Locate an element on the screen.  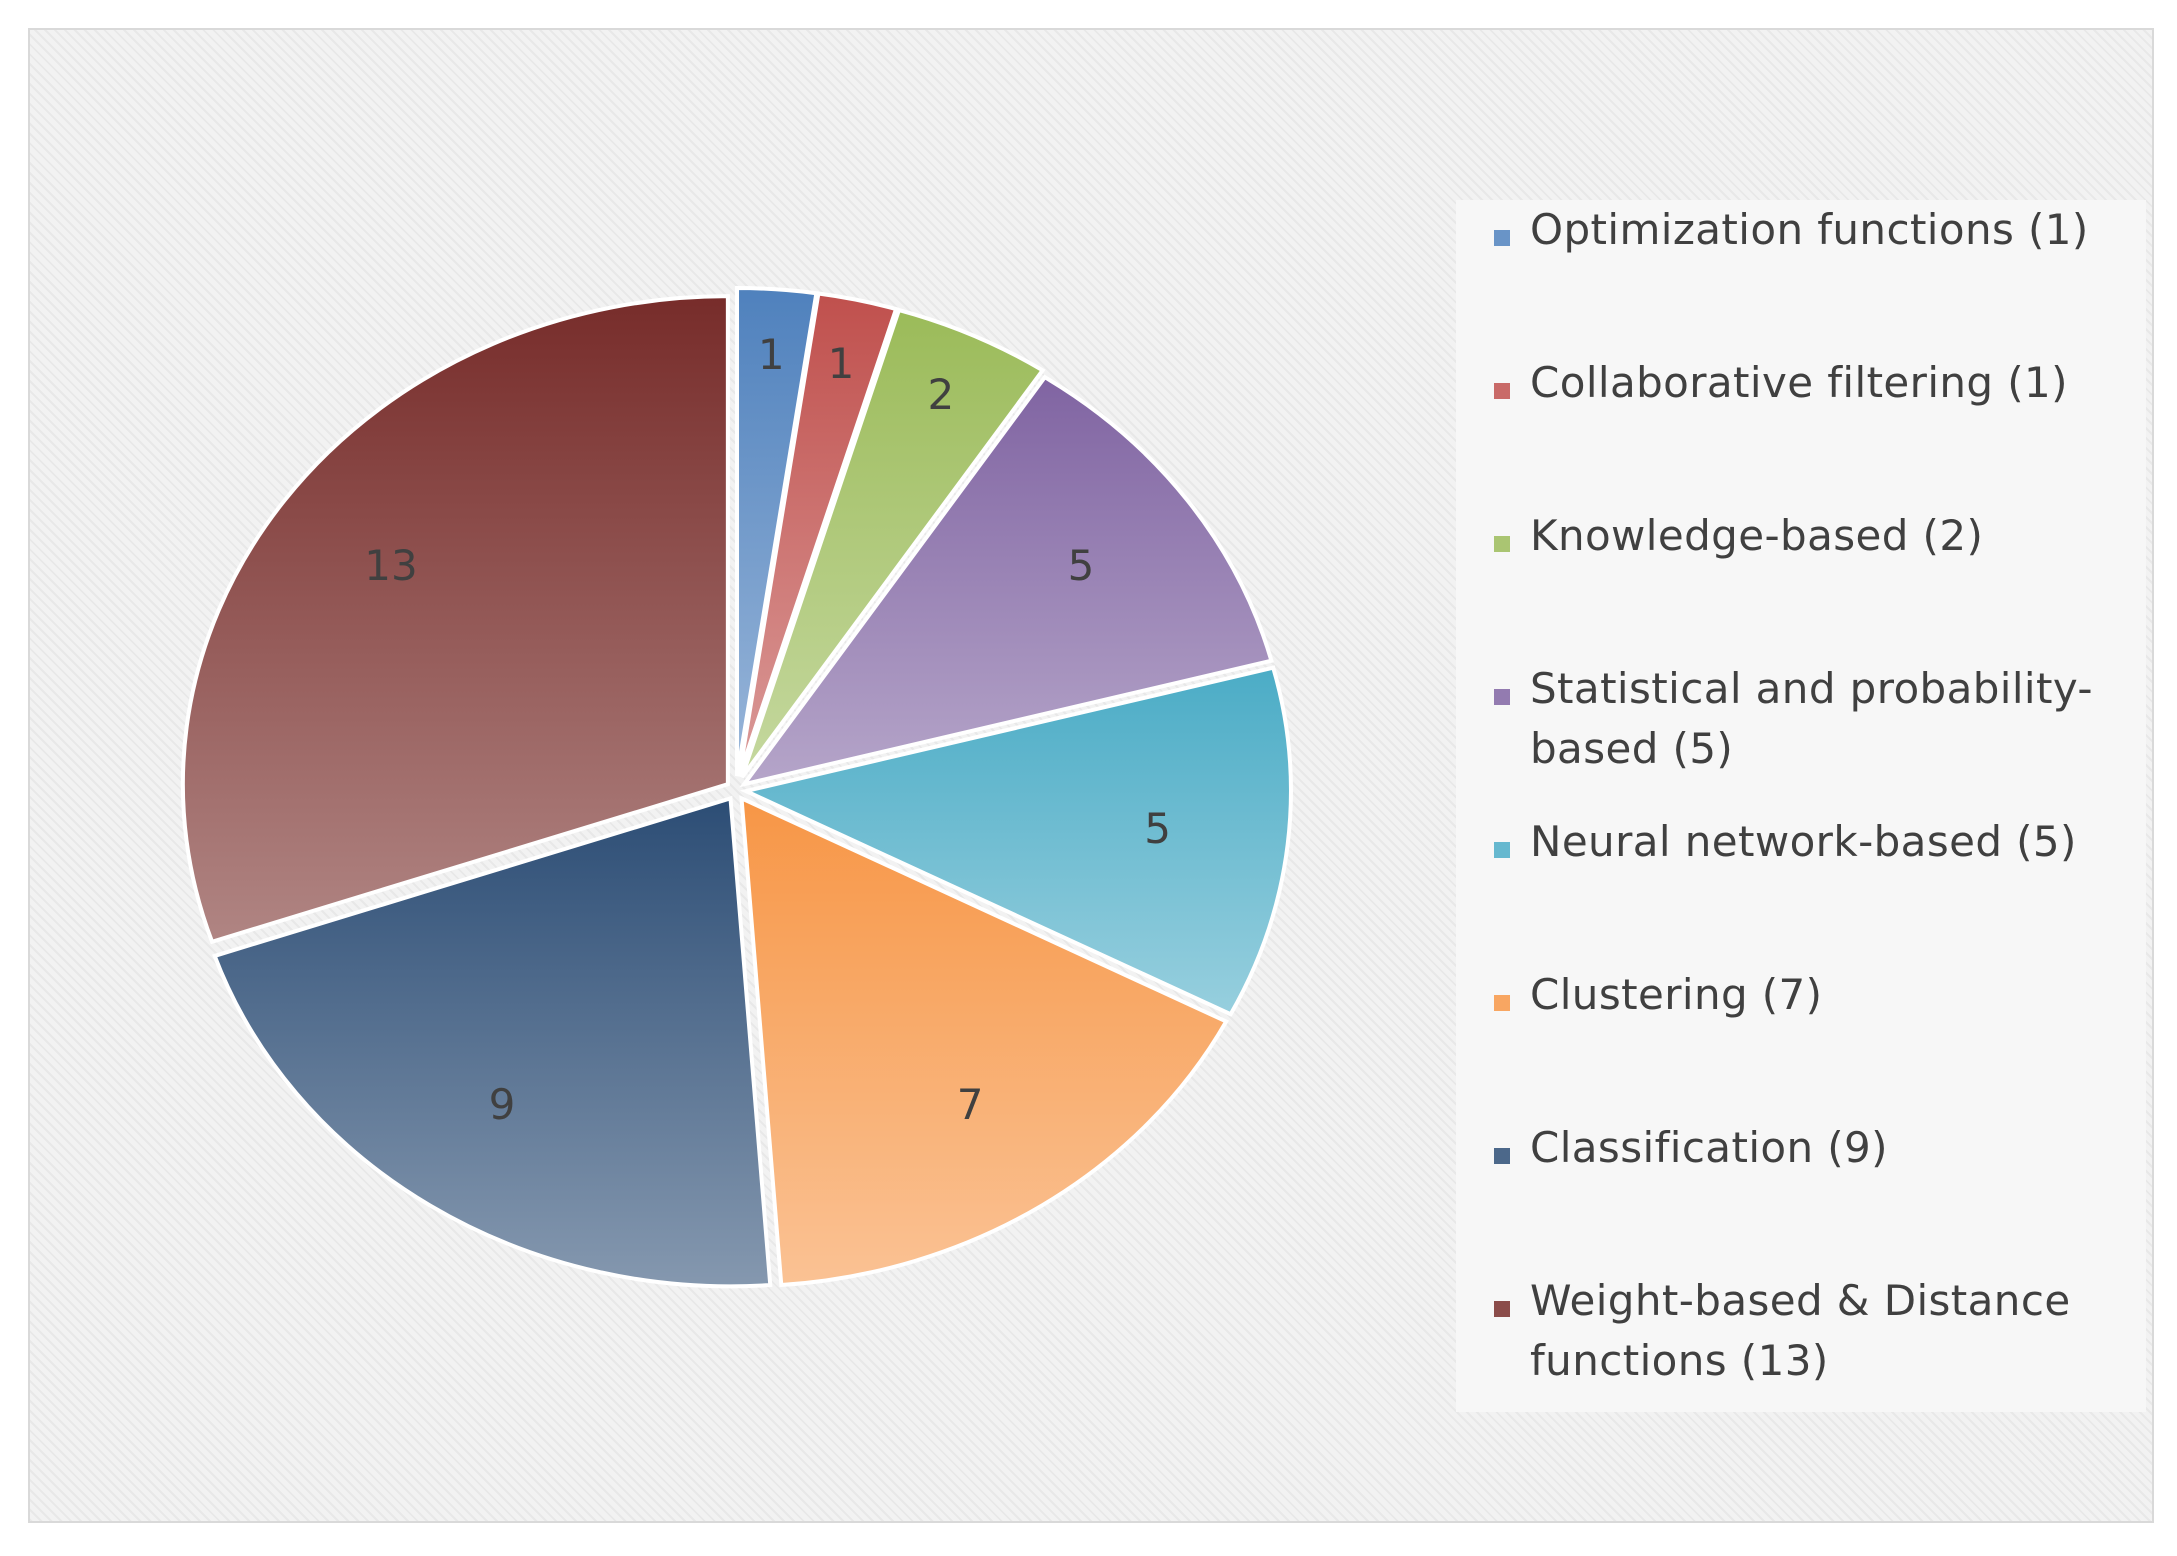
legend-label-5-line-1: Neural network-based (5) is located at coordinates (1803, 841).